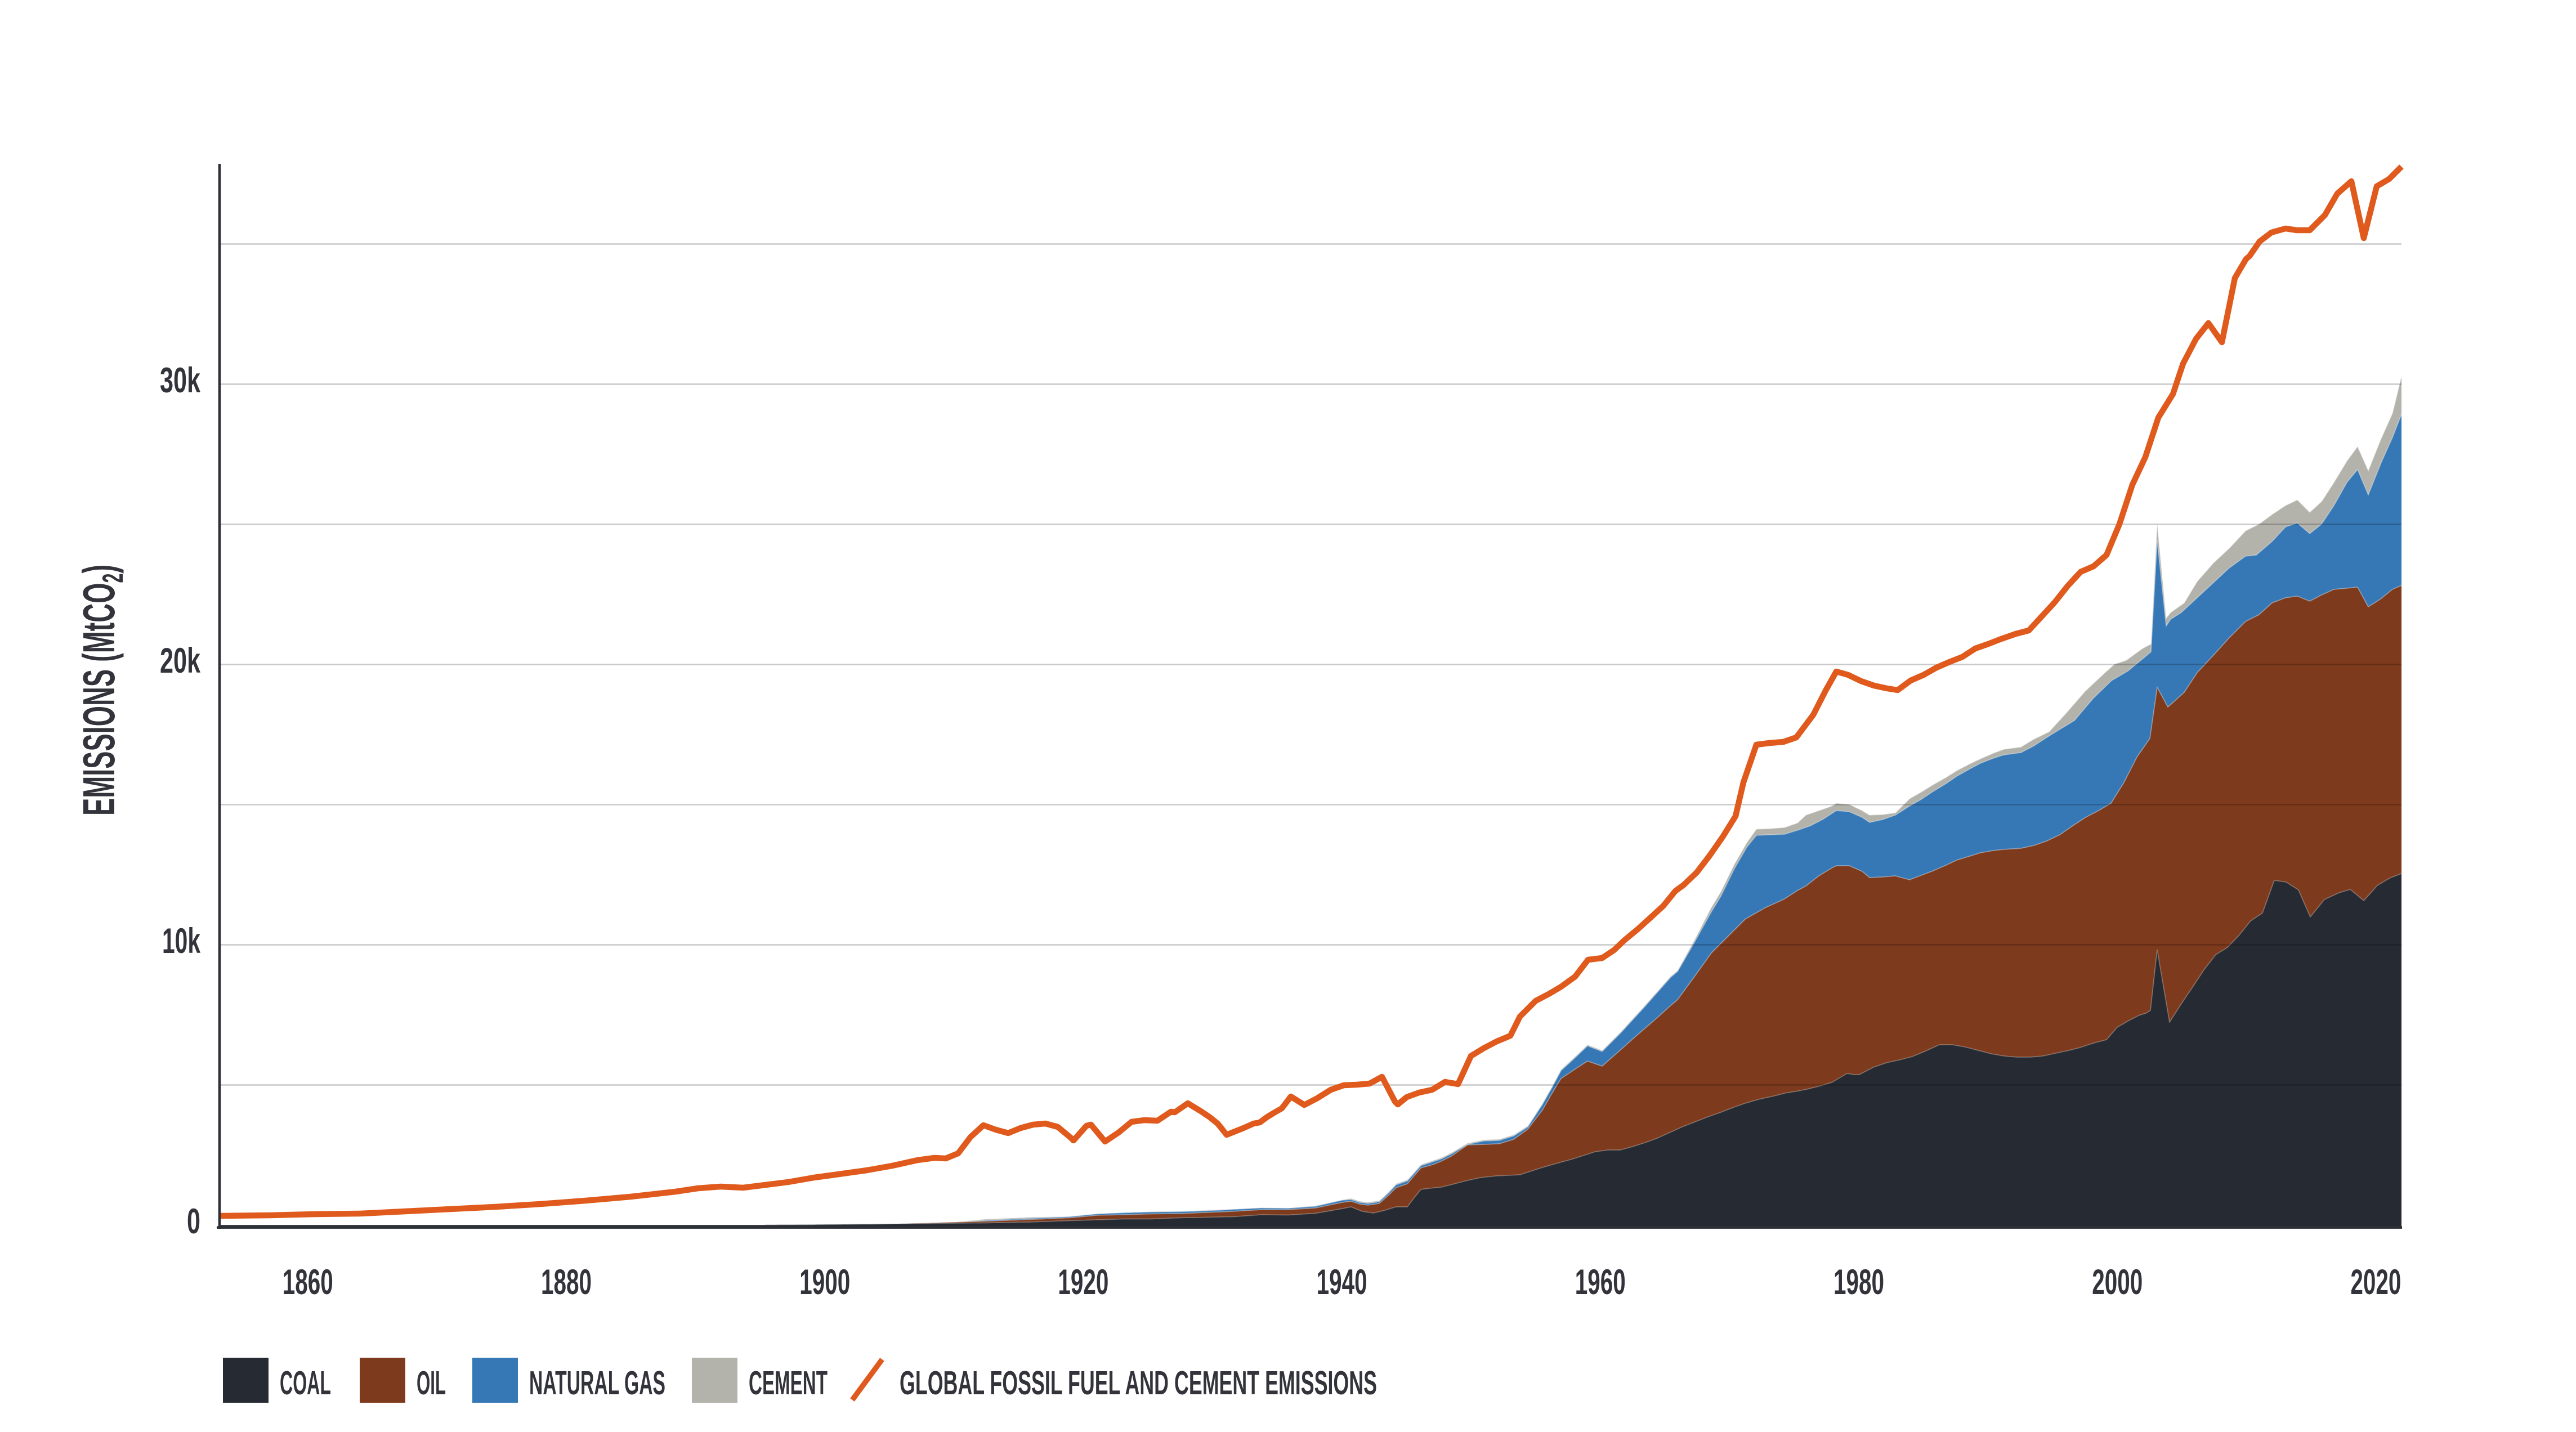 The height and width of the screenshot is (1432, 2576). What do you see at coordinates (431, 1383) in the screenshot?
I see `svg-text: OIL` at bounding box center [431, 1383].